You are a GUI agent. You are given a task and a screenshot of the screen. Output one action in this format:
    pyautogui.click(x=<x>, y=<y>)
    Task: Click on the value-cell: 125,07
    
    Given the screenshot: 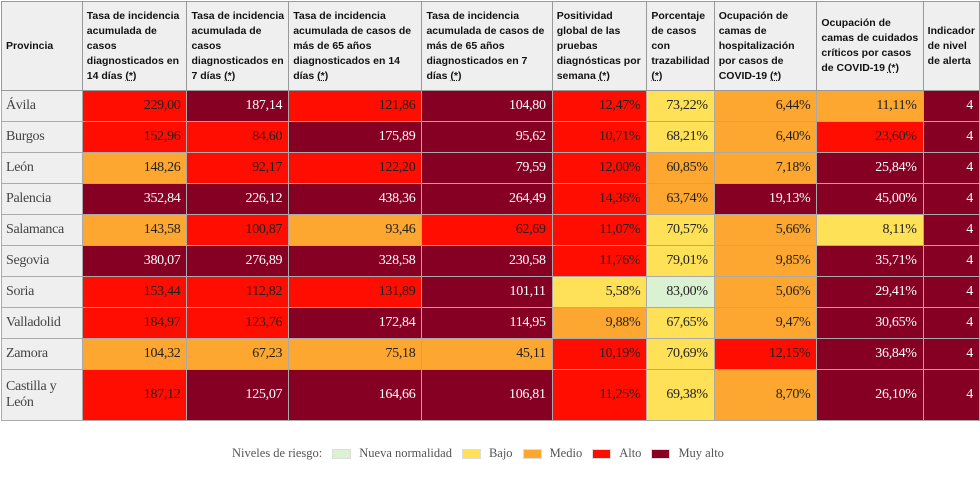 What is the action you would take?
    pyautogui.click(x=238, y=395)
    